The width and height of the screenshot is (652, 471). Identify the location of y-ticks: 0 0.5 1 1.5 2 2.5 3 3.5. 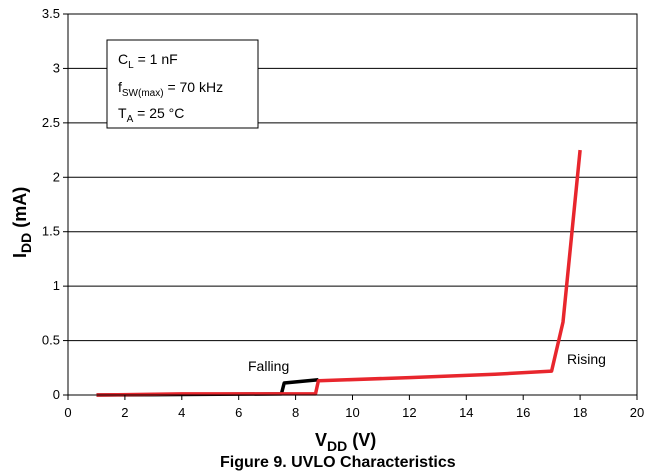
(55, 204).